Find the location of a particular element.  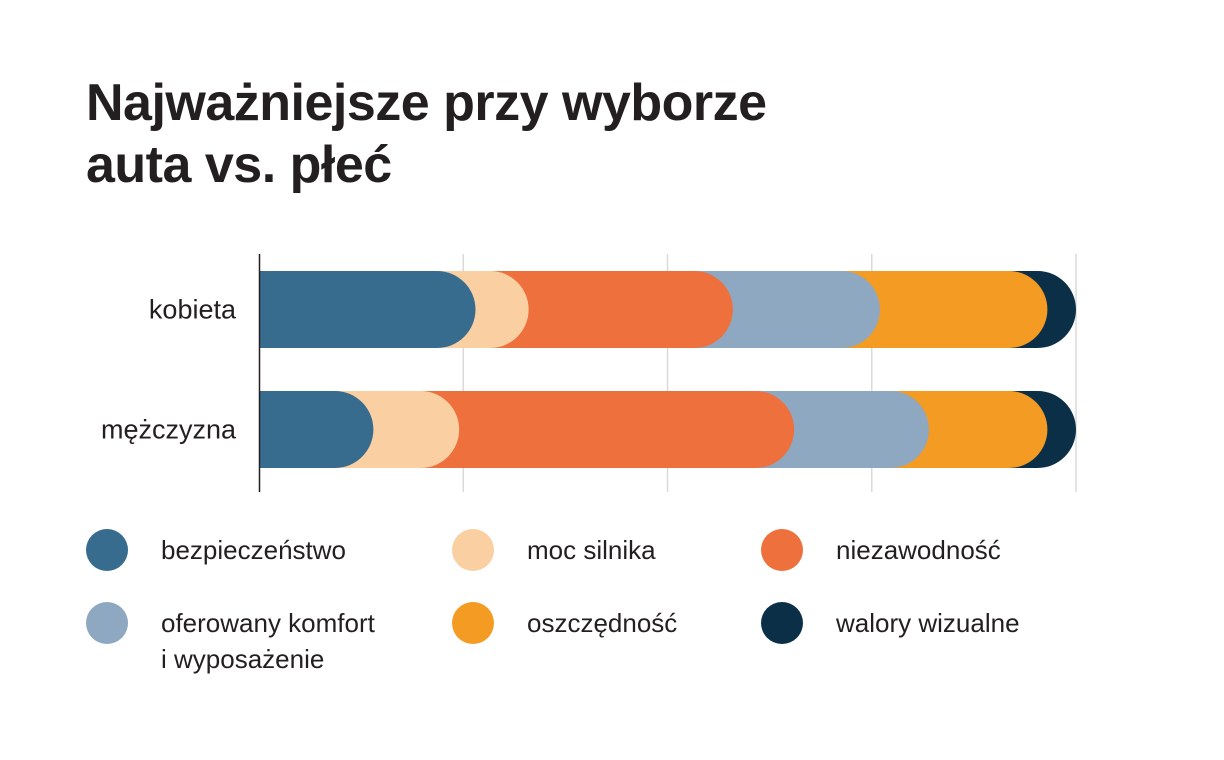

chart-title-line-2: auta vs. płeć is located at coordinates (239, 165).